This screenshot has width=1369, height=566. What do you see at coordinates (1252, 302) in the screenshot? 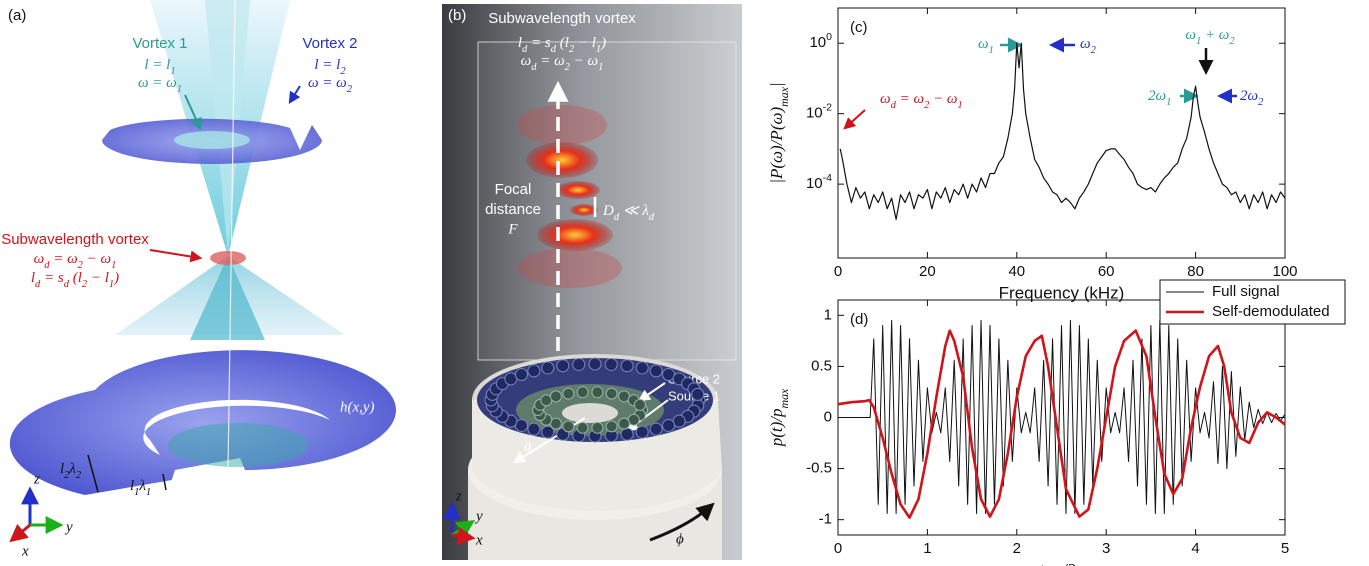
I see `legend-box` at bounding box center [1252, 302].